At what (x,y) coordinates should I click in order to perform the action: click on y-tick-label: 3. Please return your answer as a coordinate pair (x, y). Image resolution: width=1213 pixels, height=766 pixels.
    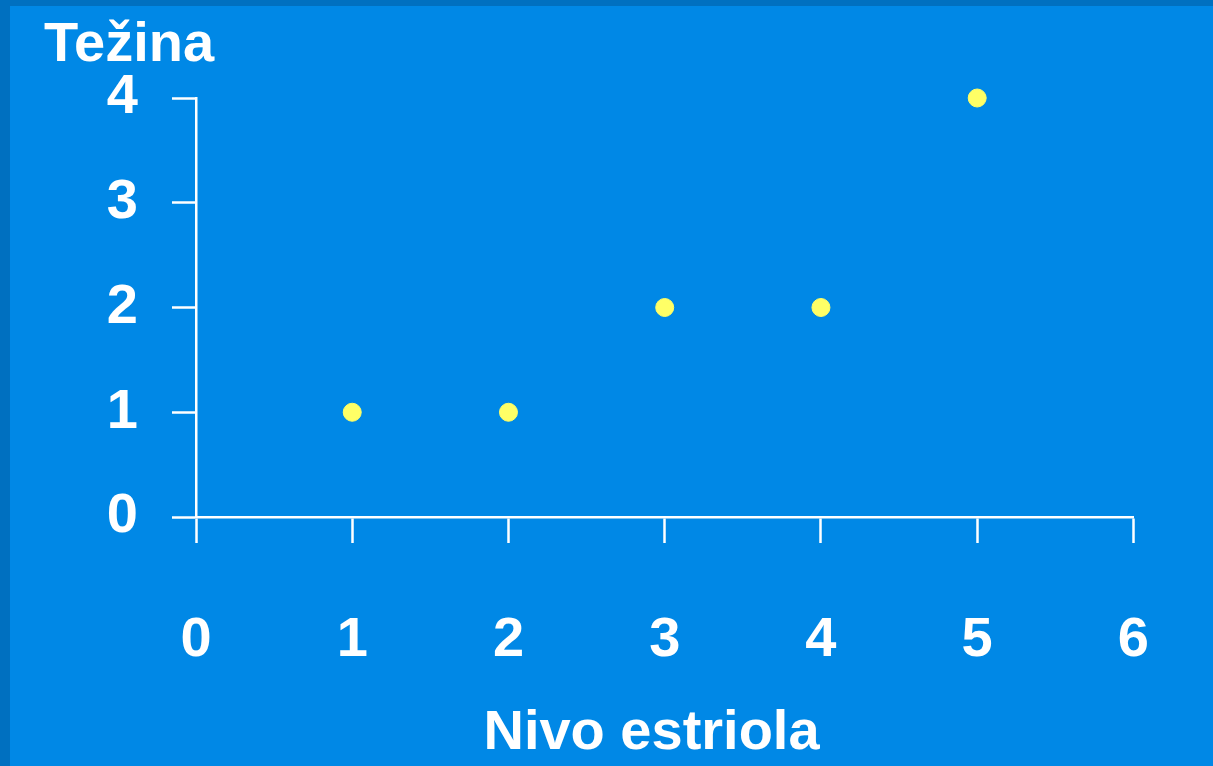
    Looking at the image, I should click on (122, 199).